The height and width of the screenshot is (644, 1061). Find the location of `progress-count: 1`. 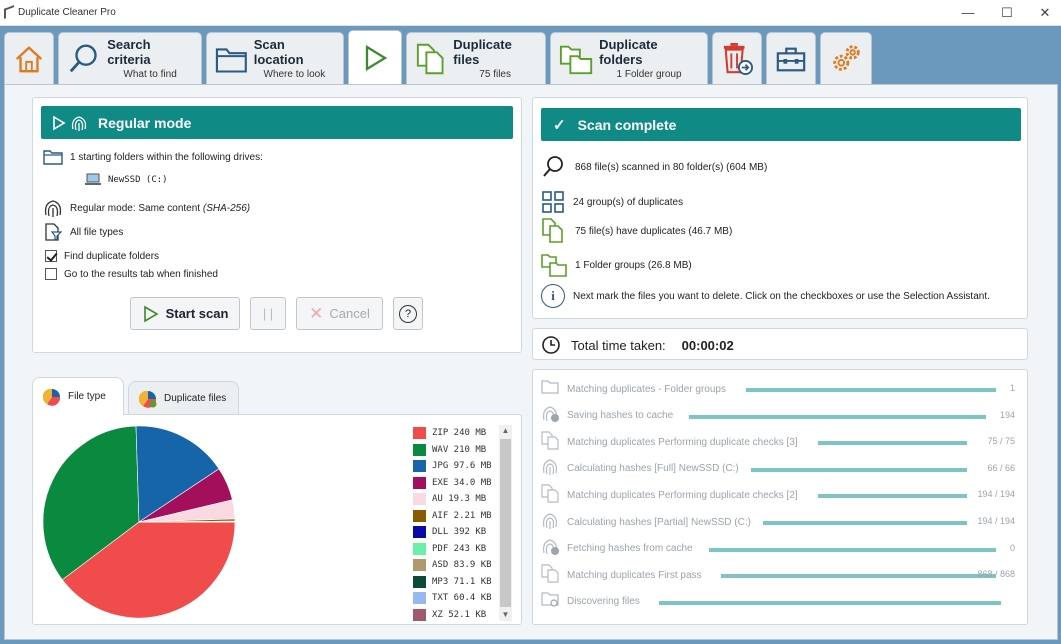

progress-count: 1 is located at coordinates (1012, 388).